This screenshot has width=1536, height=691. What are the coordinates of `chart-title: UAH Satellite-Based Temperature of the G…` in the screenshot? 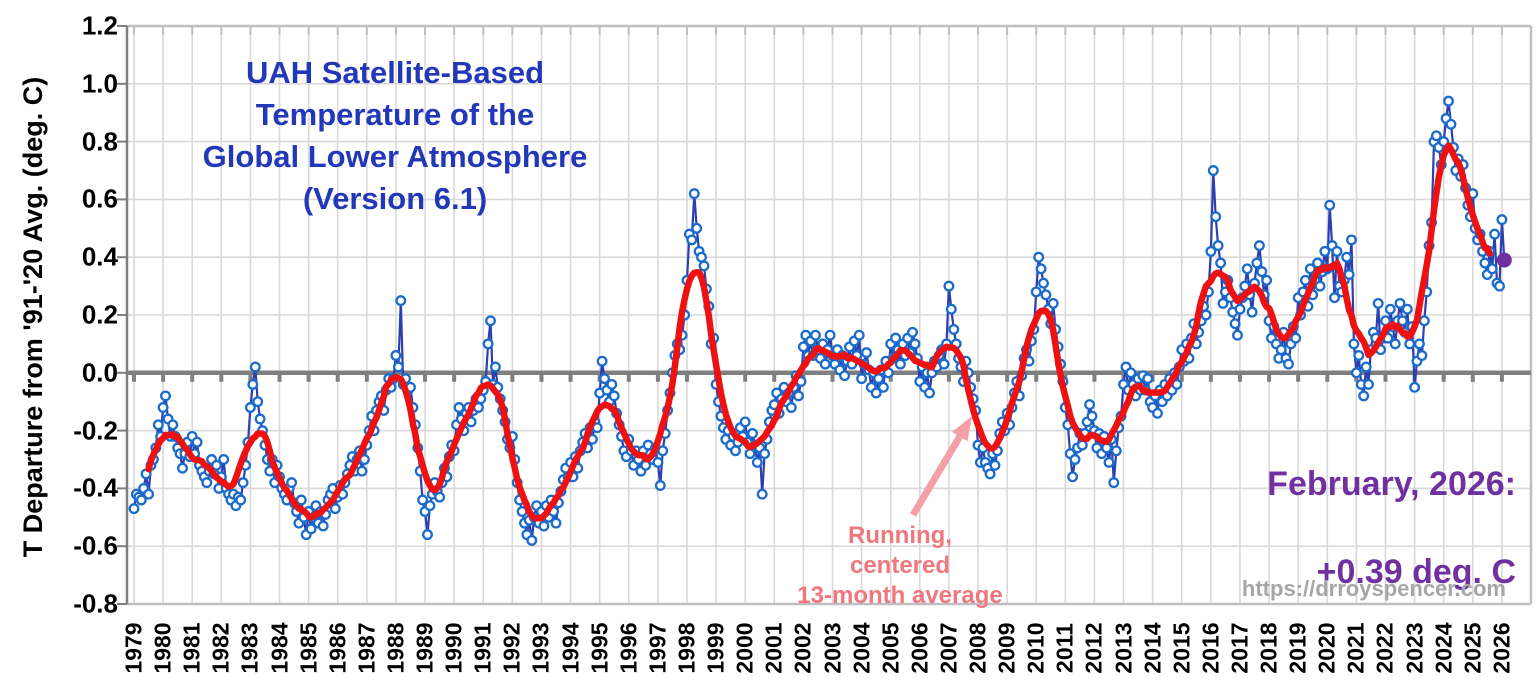 It's located at (395, 135).